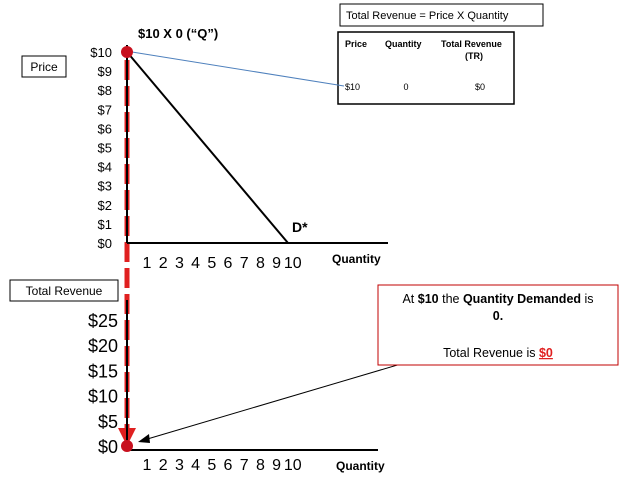 This screenshot has width=638, height=479. What do you see at coordinates (127, 446) in the screenshot?
I see `revenue-highlight-point` at bounding box center [127, 446].